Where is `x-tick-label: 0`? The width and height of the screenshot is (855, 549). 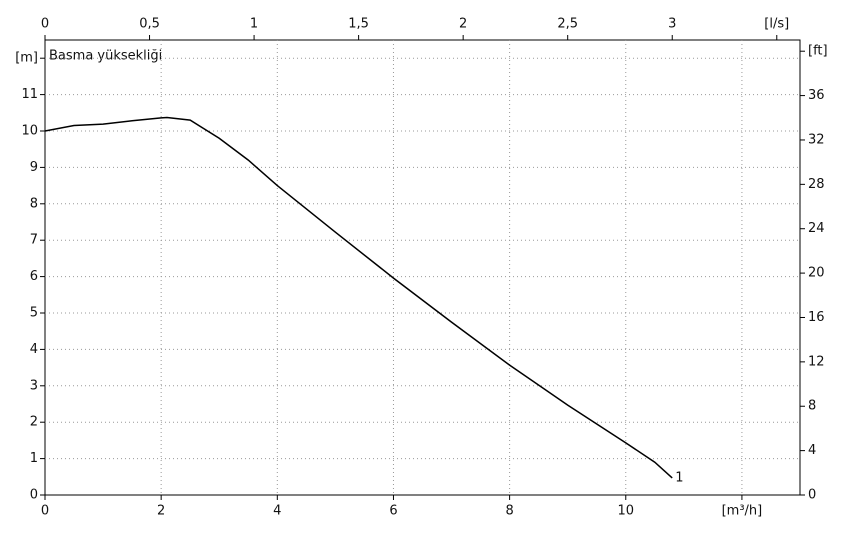 x-tick-label: 0 is located at coordinates (45, 511).